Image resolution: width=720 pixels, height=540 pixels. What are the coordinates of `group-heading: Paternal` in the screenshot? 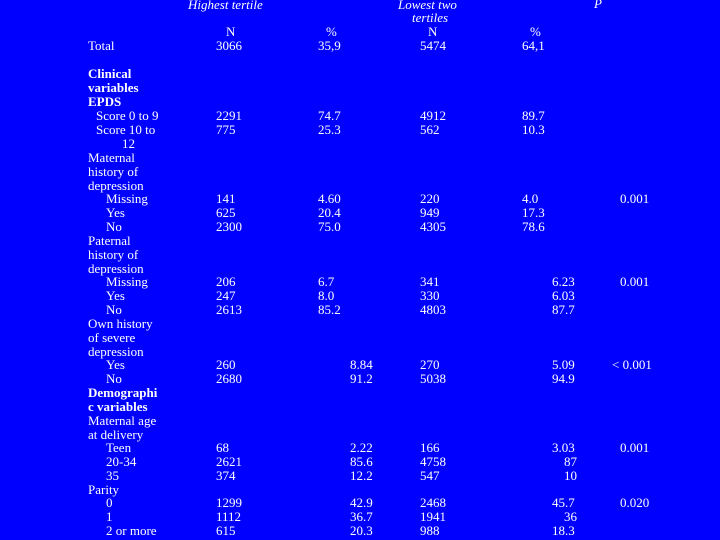 It's located at (109, 240).